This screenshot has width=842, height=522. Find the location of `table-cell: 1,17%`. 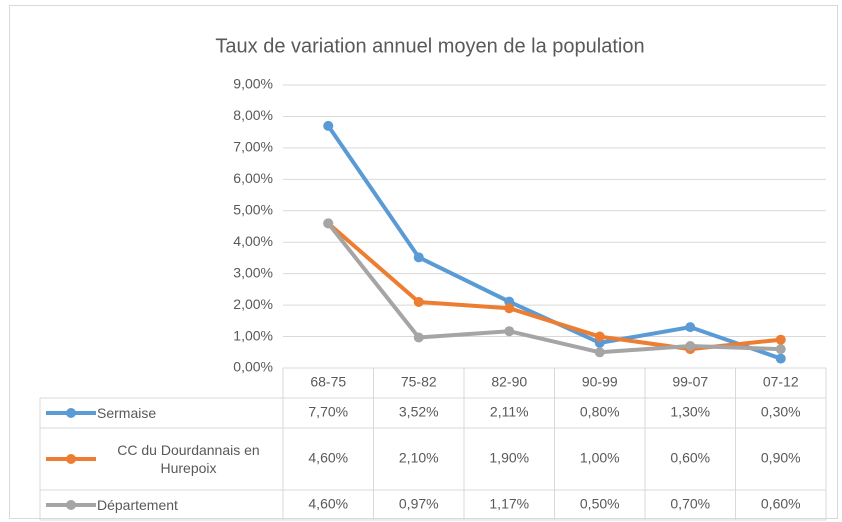

table-cell: 1,17% is located at coordinates (509, 504).